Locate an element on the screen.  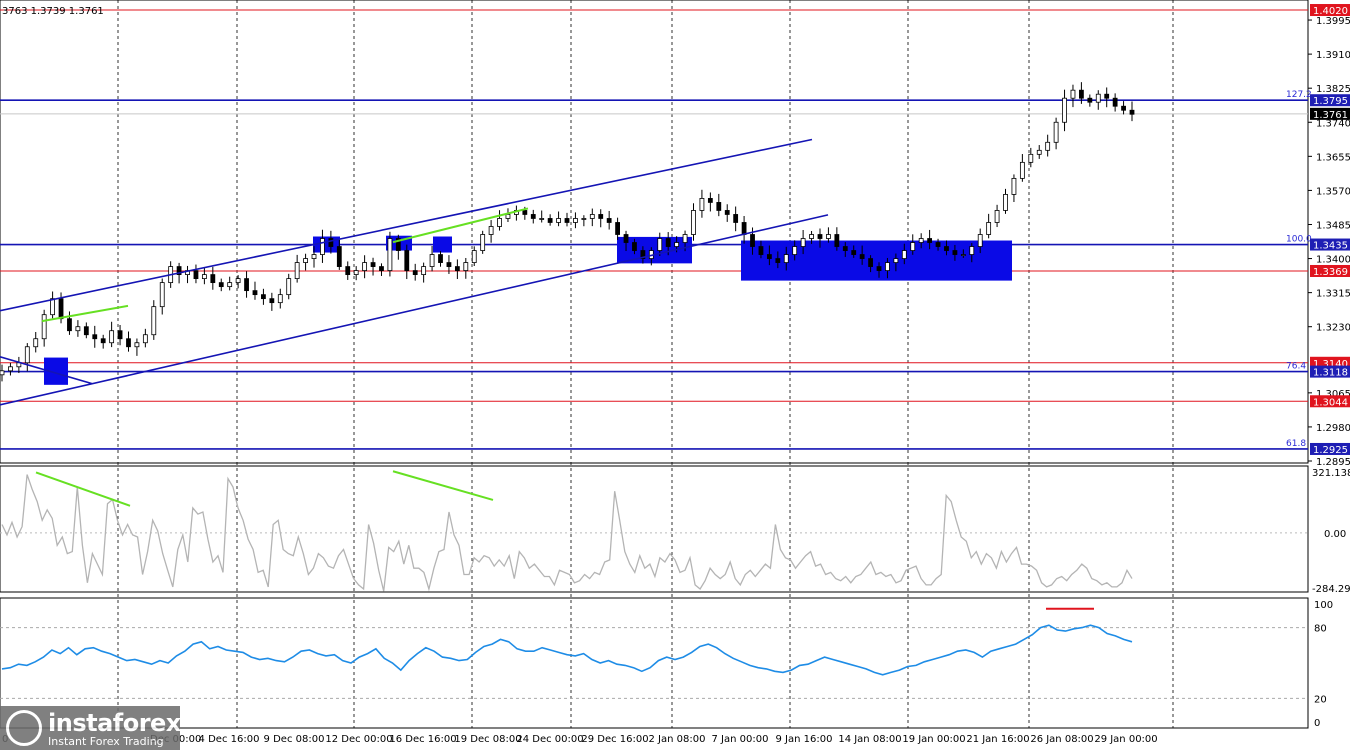
current-price-tag is located at coordinates (1330, 113).